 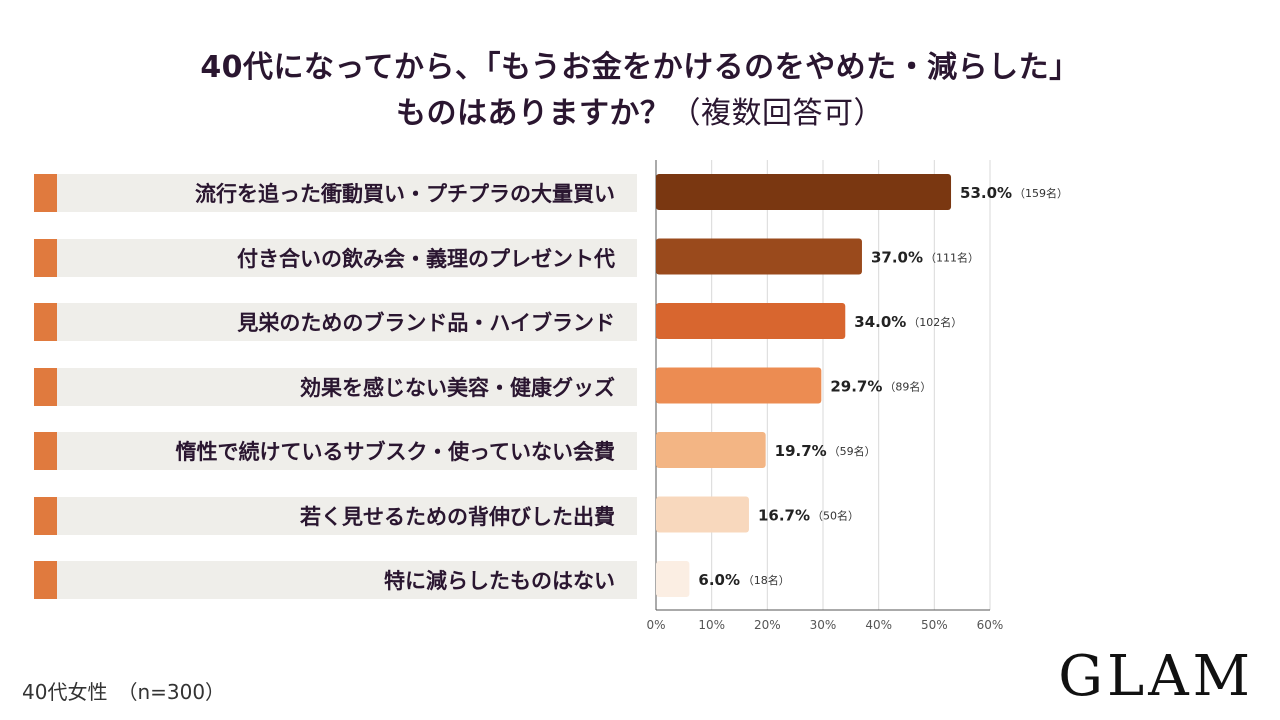 I want to click on glam-logo: GLAM, so click(x=1156, y=676).